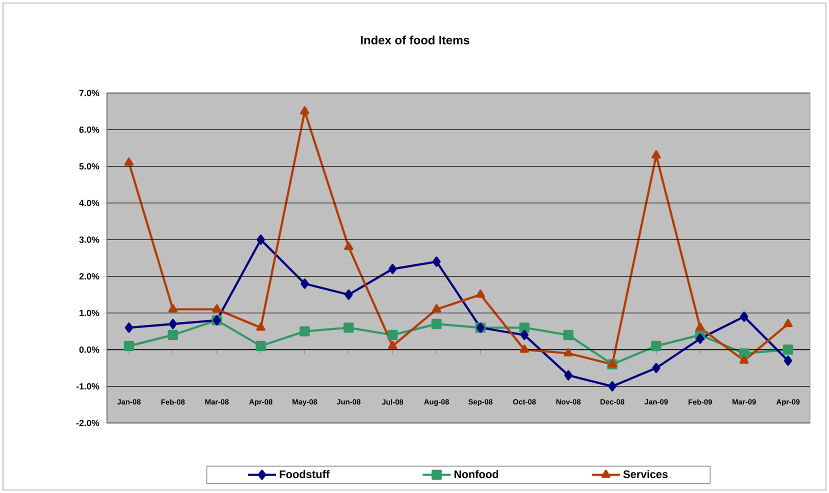 This screenshot has height=493, width=829. I want to click on y-tick-label: 4.0%, so click(89, 203).